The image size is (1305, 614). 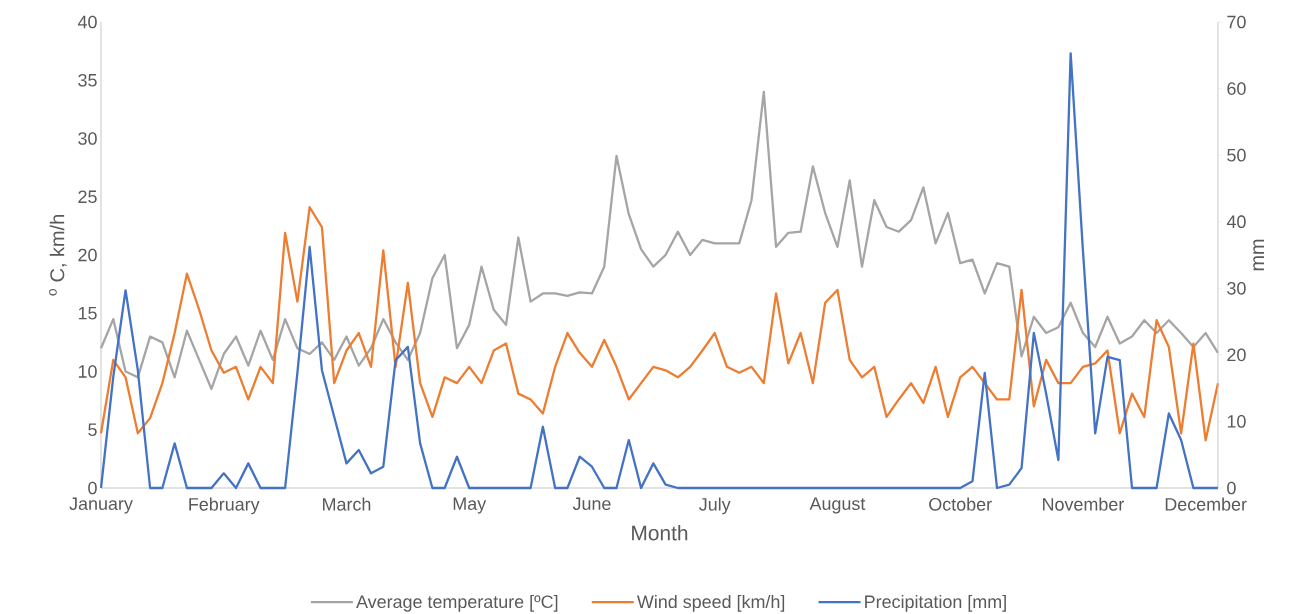 What do you see at coordinates (457, 603) in the screenshot?
I see `legend-label: Average temperature [ºC]` at bounding box center [457, 603].